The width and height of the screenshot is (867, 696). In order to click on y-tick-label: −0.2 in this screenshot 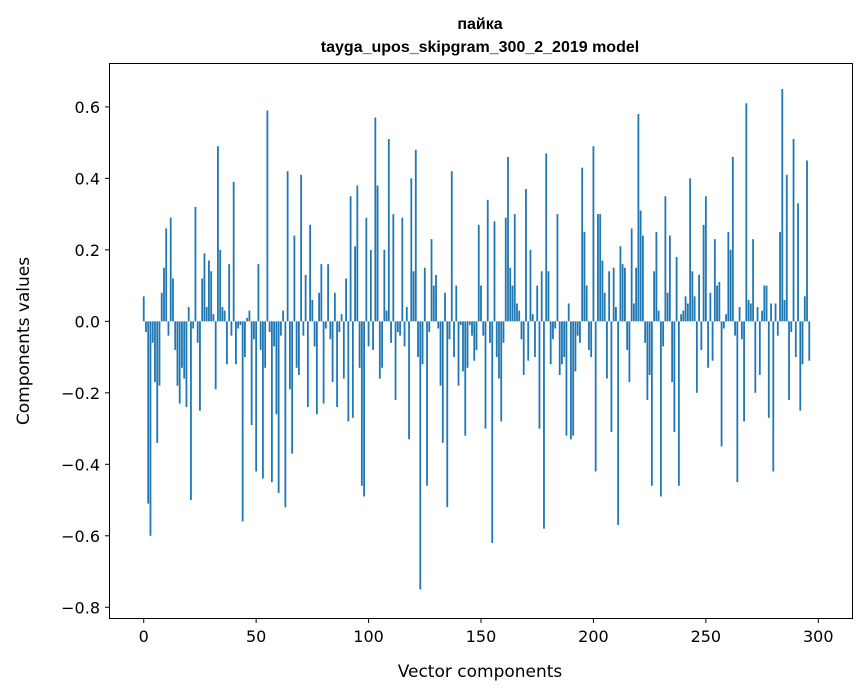, I will do `click(80, 393)`.